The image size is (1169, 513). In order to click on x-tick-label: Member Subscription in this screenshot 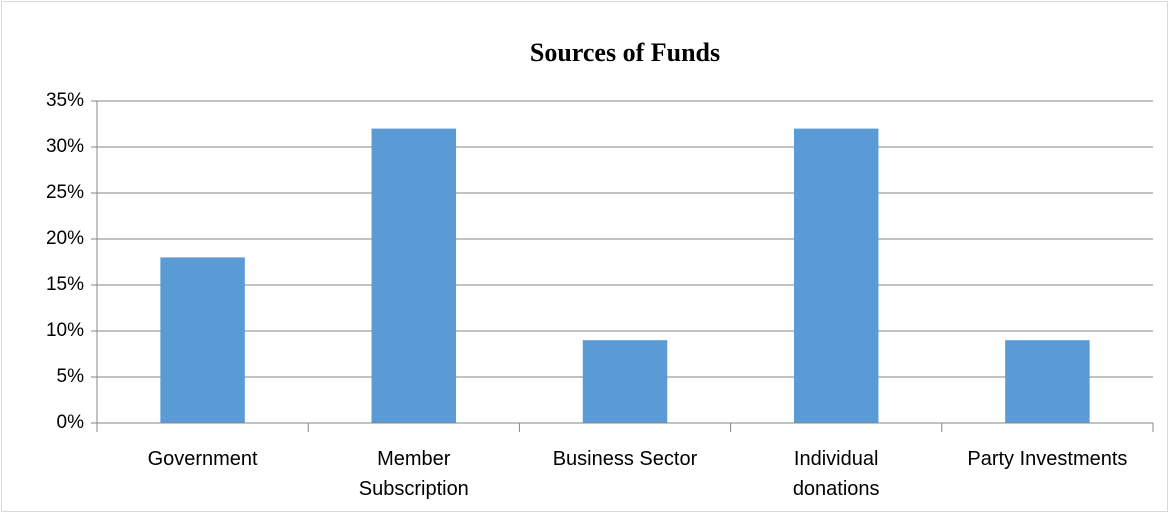, I will do `click(413, 474)`.